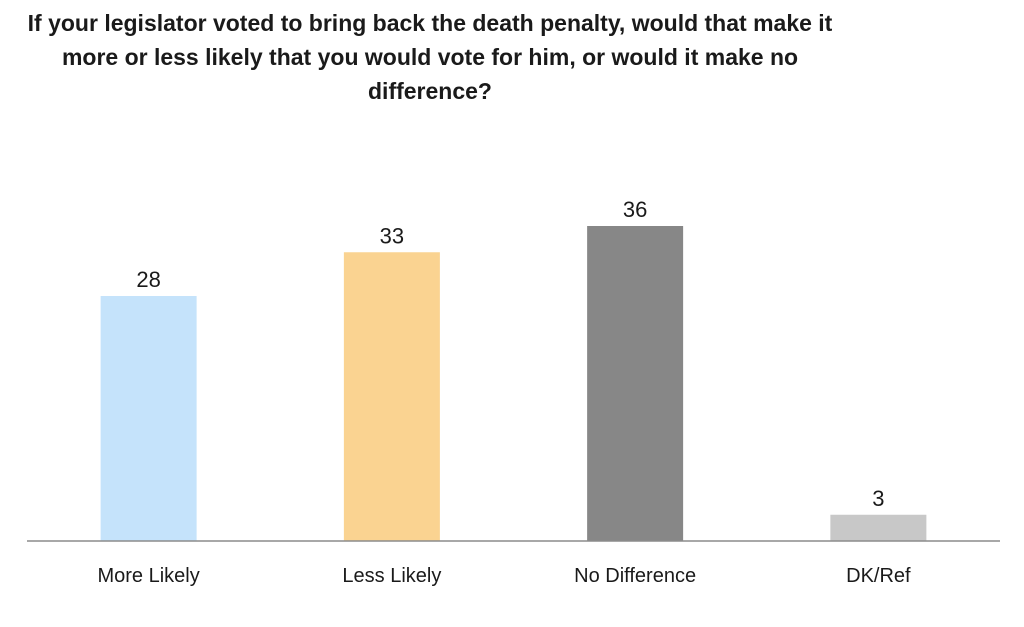  I want to click on x-tick-label: DK/Ref, so click(878, 576).